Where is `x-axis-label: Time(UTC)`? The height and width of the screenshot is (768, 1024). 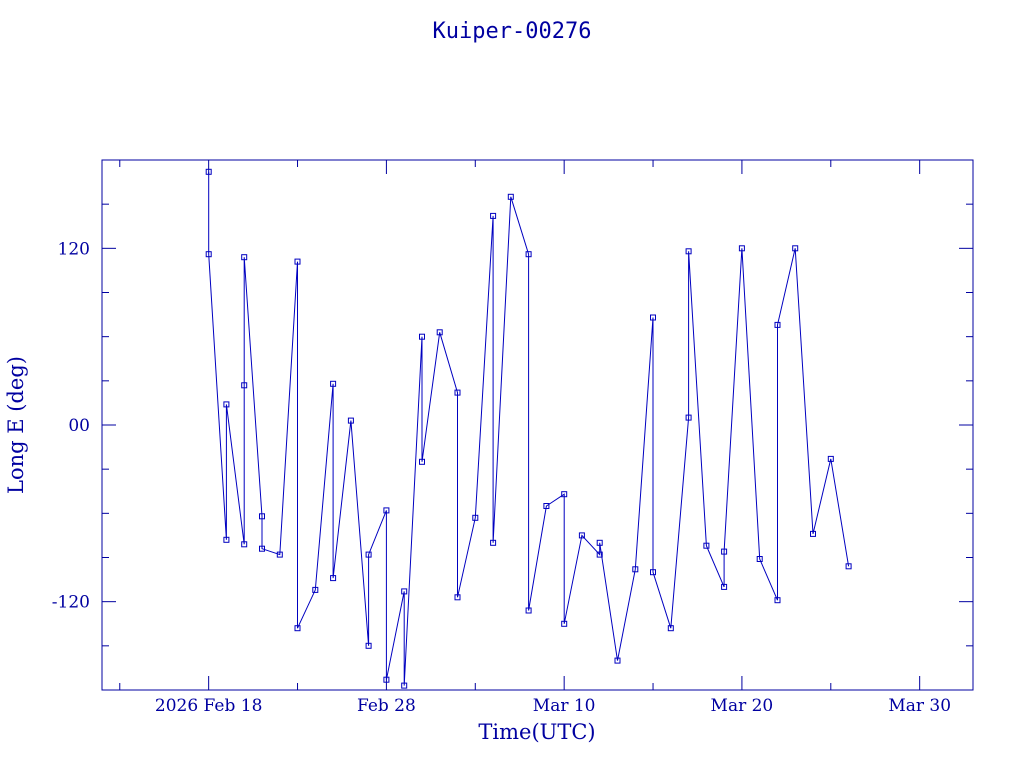
x-axis-label: Time(UTC) is located at coordinates (536, 732).